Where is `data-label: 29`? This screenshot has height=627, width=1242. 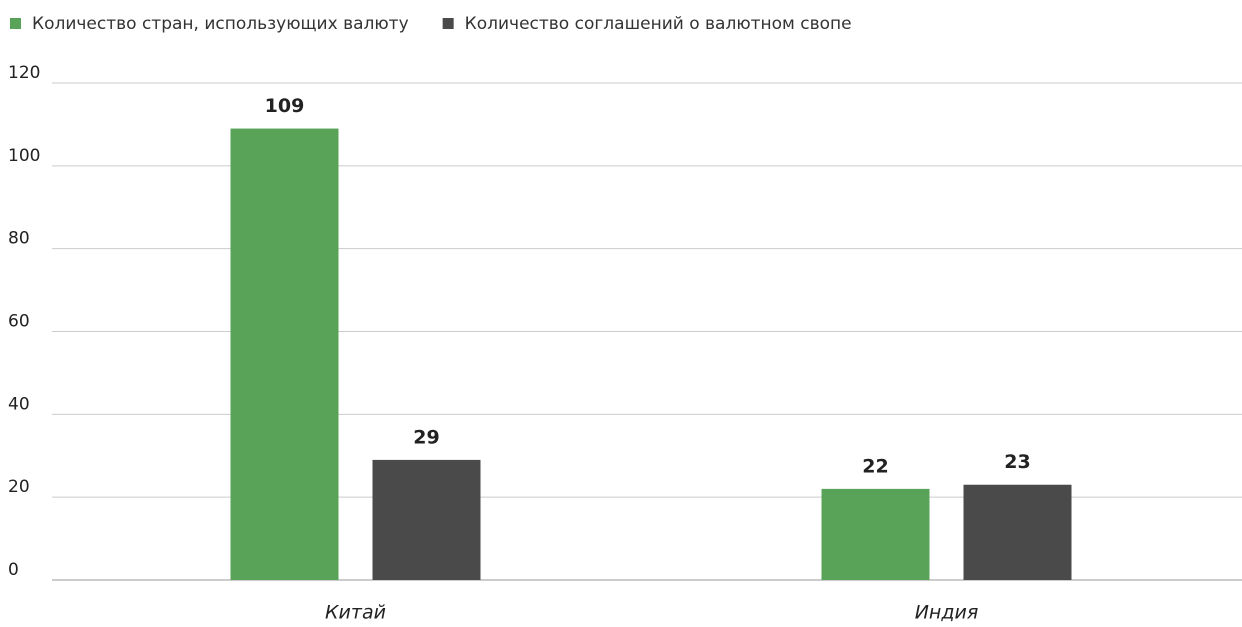
data-label: 29 is located at coordinates (426, 437).